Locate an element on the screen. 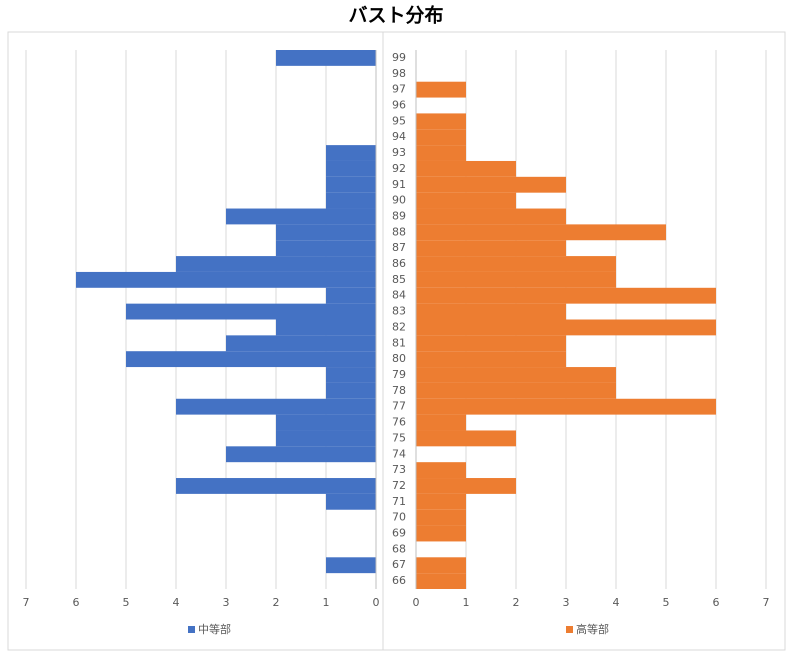 The height and width of the screenshot is (660, 793). category-label: 95 is located at coordinates (399, 120).